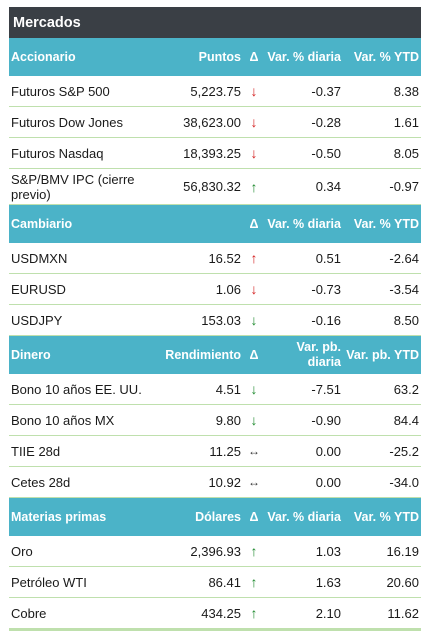  Describe the element at coordinates (406, 122) in the screenshot. I see `ytd-change: 1.61` at that location.